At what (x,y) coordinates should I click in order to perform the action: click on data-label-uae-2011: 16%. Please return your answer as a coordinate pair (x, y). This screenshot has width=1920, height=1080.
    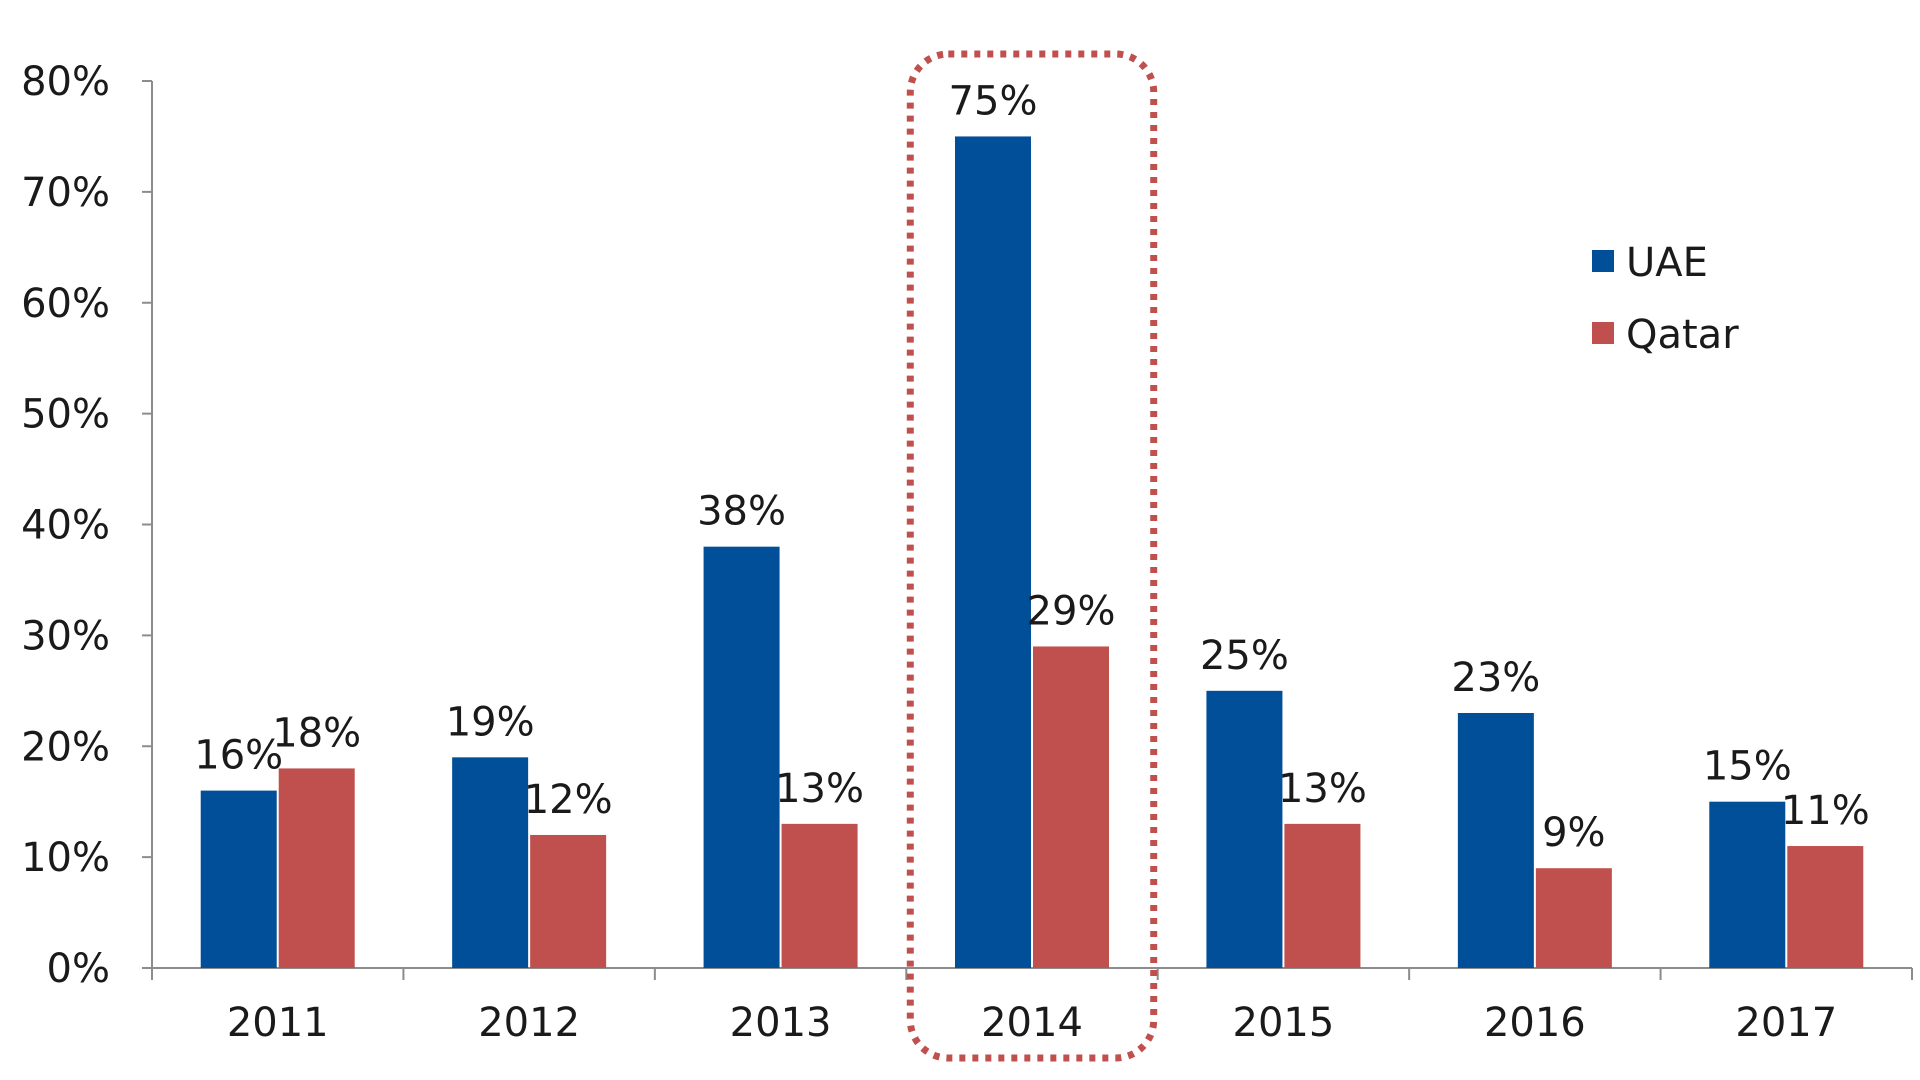
    Looking at the image, I should click on (238, 756).